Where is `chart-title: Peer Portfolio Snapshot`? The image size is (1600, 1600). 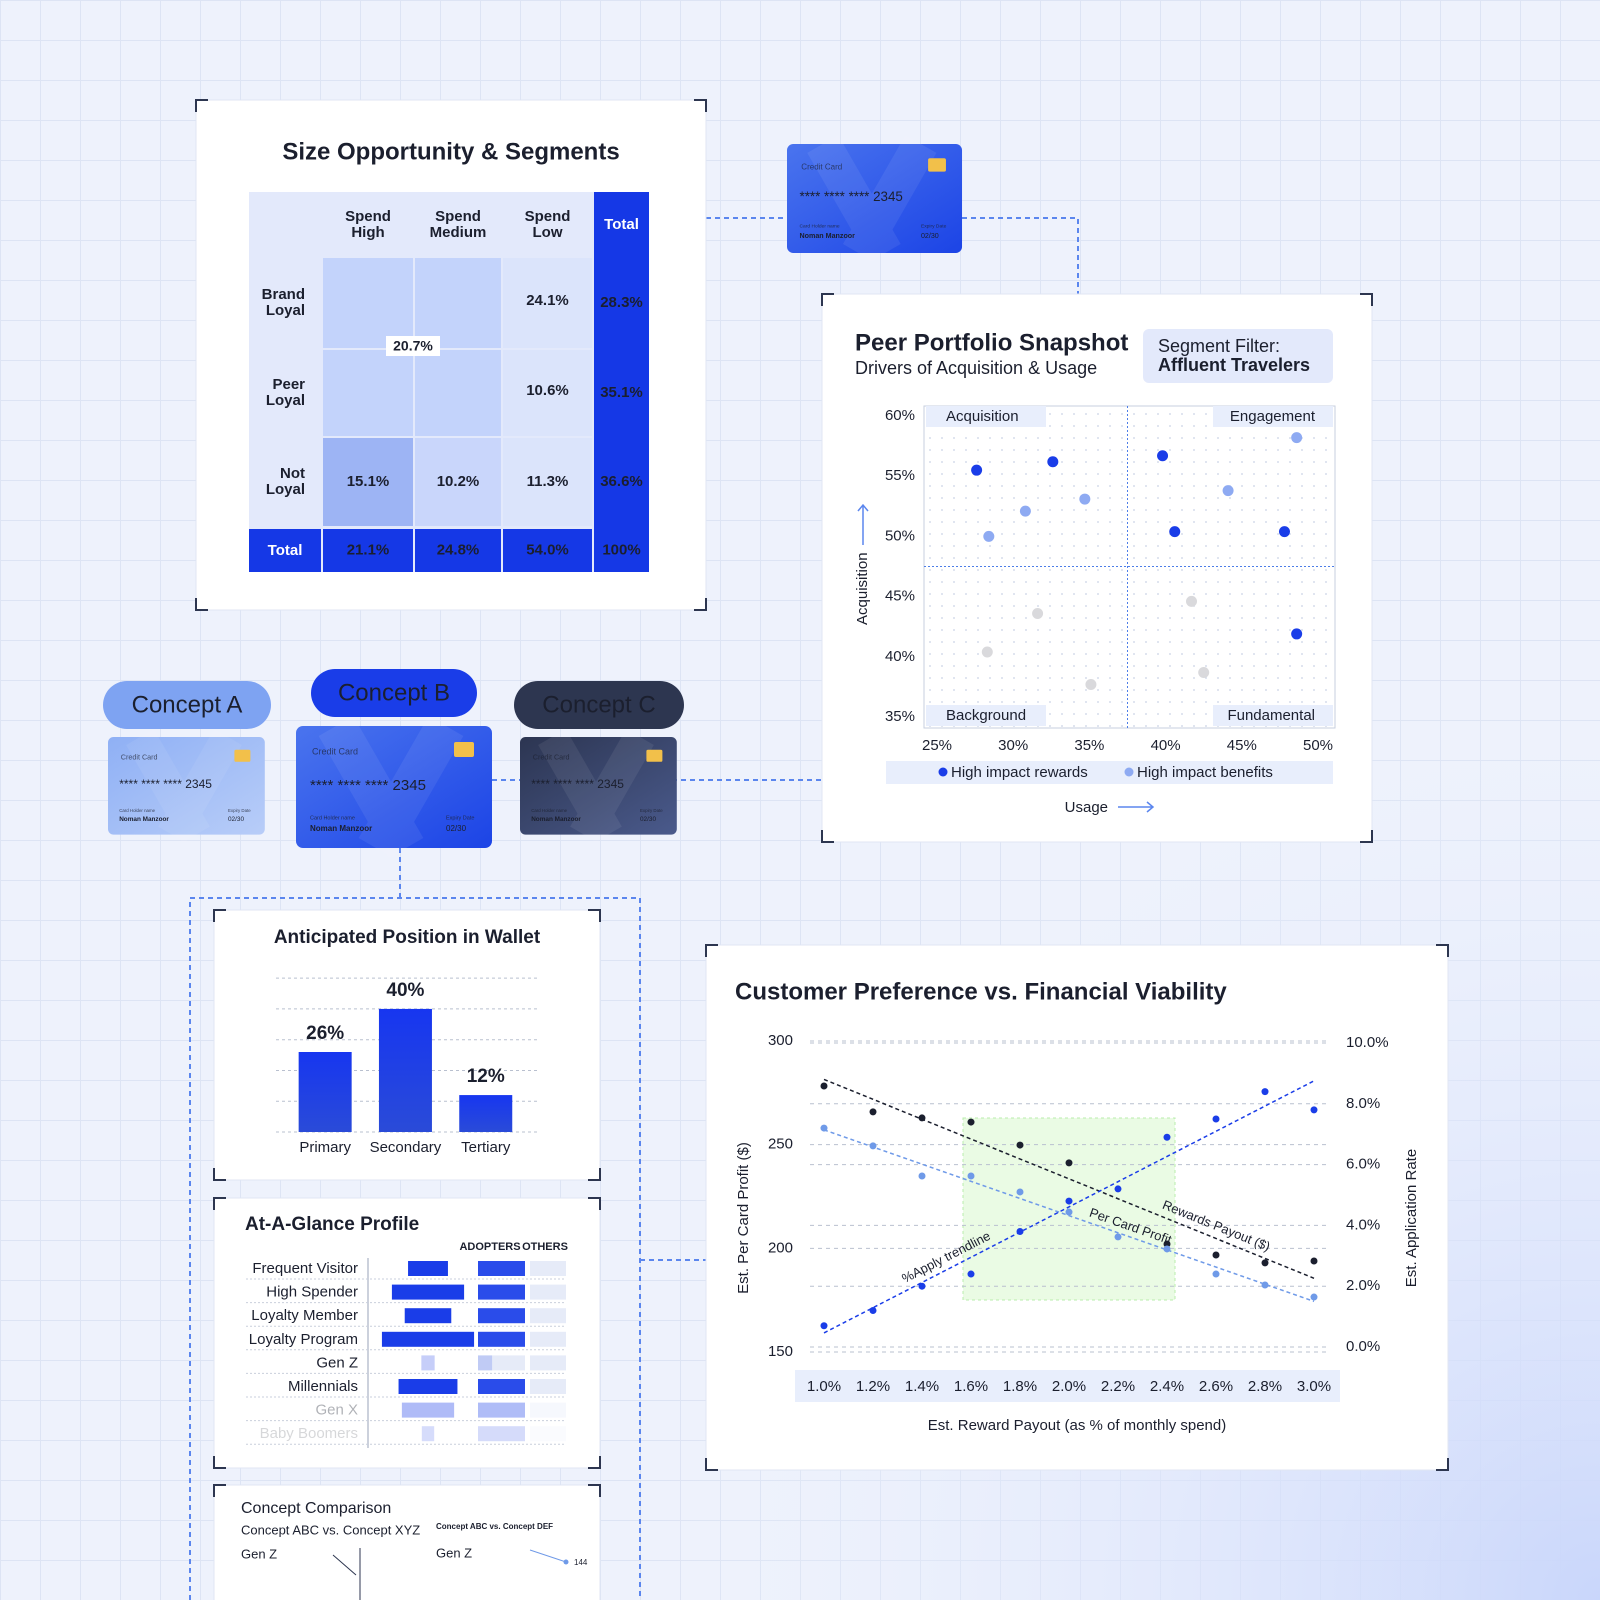
chart-title: Peer Portfolio Snapshot is located at coordinates (991, 342).